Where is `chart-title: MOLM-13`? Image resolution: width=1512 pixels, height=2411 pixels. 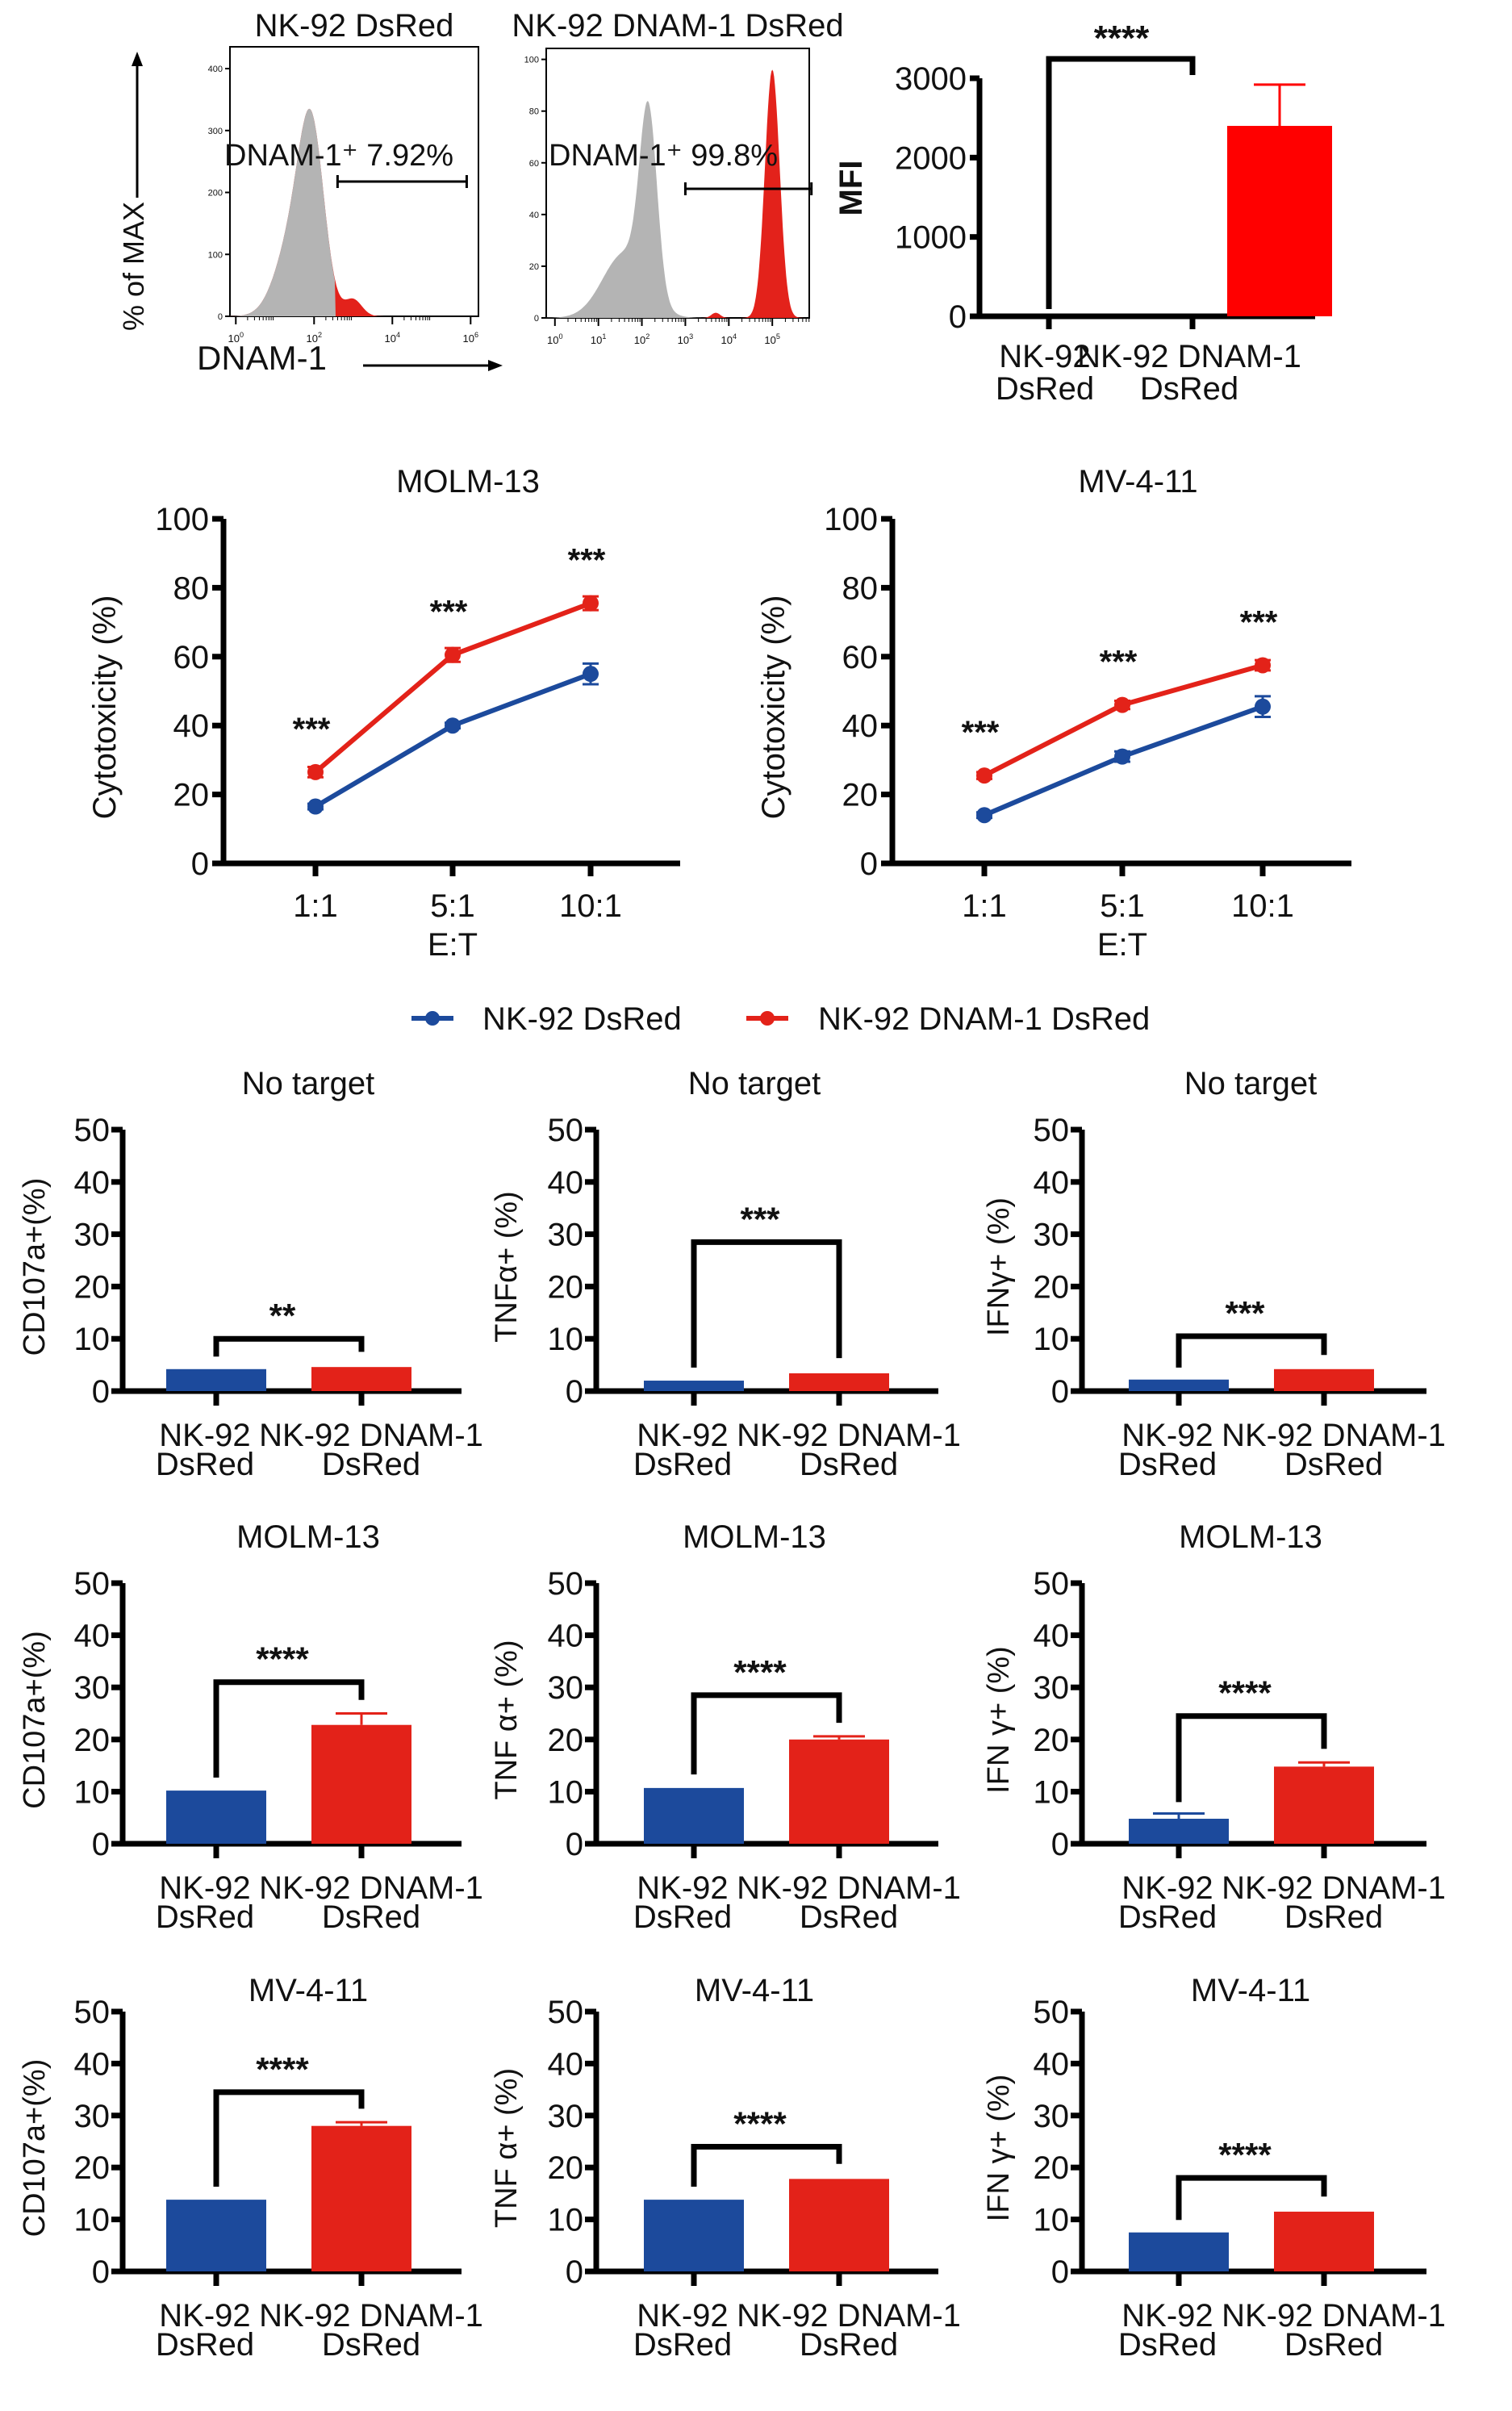
chart-title: MOLM-13 is located at coordinates (754, 1537).